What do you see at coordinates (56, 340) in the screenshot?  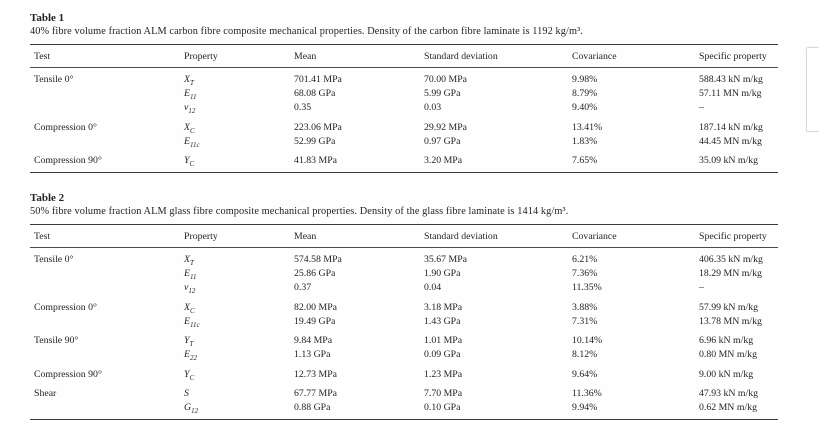 I see `cell-test: Tensile 90°` at bounding box center [56, 340].